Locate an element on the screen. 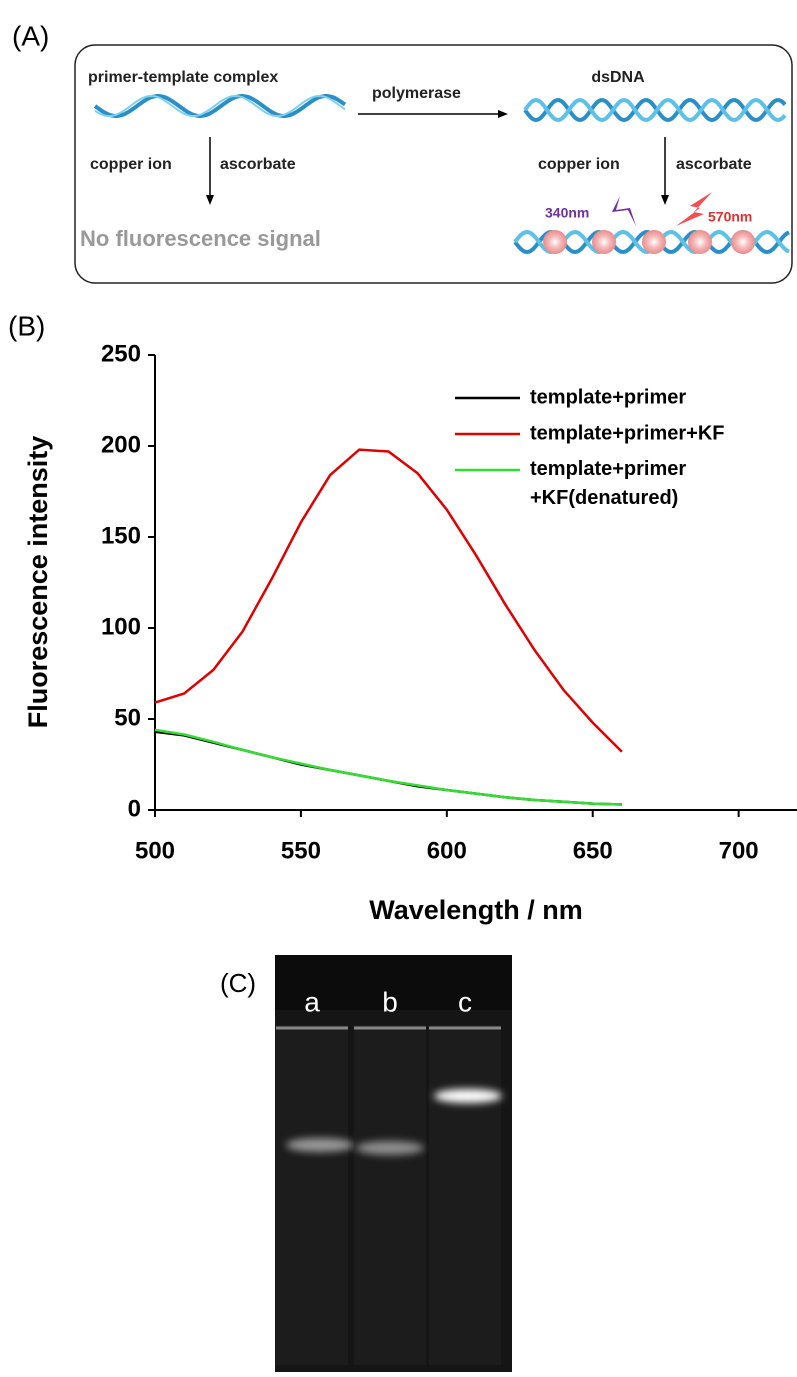 This screenshot has width=797, height=1377. x-tick-label: 650 is located at coordinates (593, 850).